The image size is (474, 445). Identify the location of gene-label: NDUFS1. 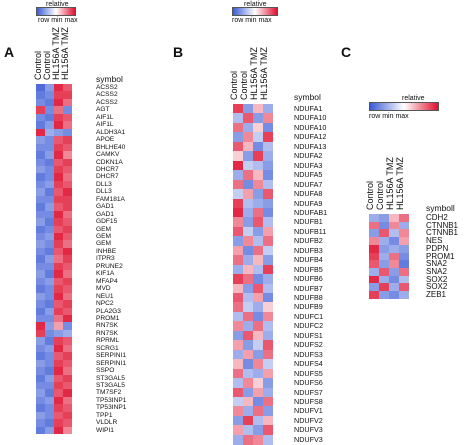
(308, 335).